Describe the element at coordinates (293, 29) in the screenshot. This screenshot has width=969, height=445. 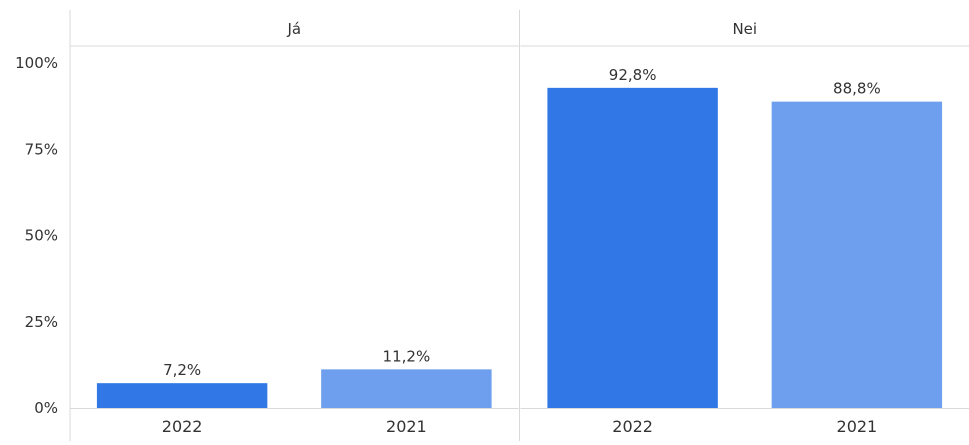
I see `facet-title: Já` at that location.